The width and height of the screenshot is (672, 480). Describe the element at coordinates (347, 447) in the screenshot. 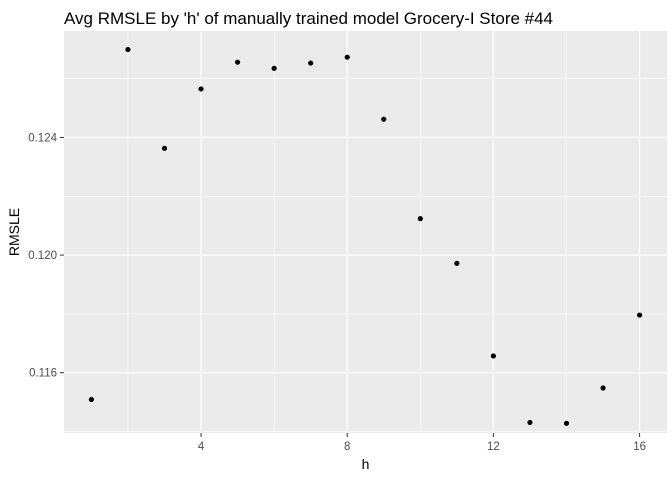

I see `x-tick-label: 8` at that location.